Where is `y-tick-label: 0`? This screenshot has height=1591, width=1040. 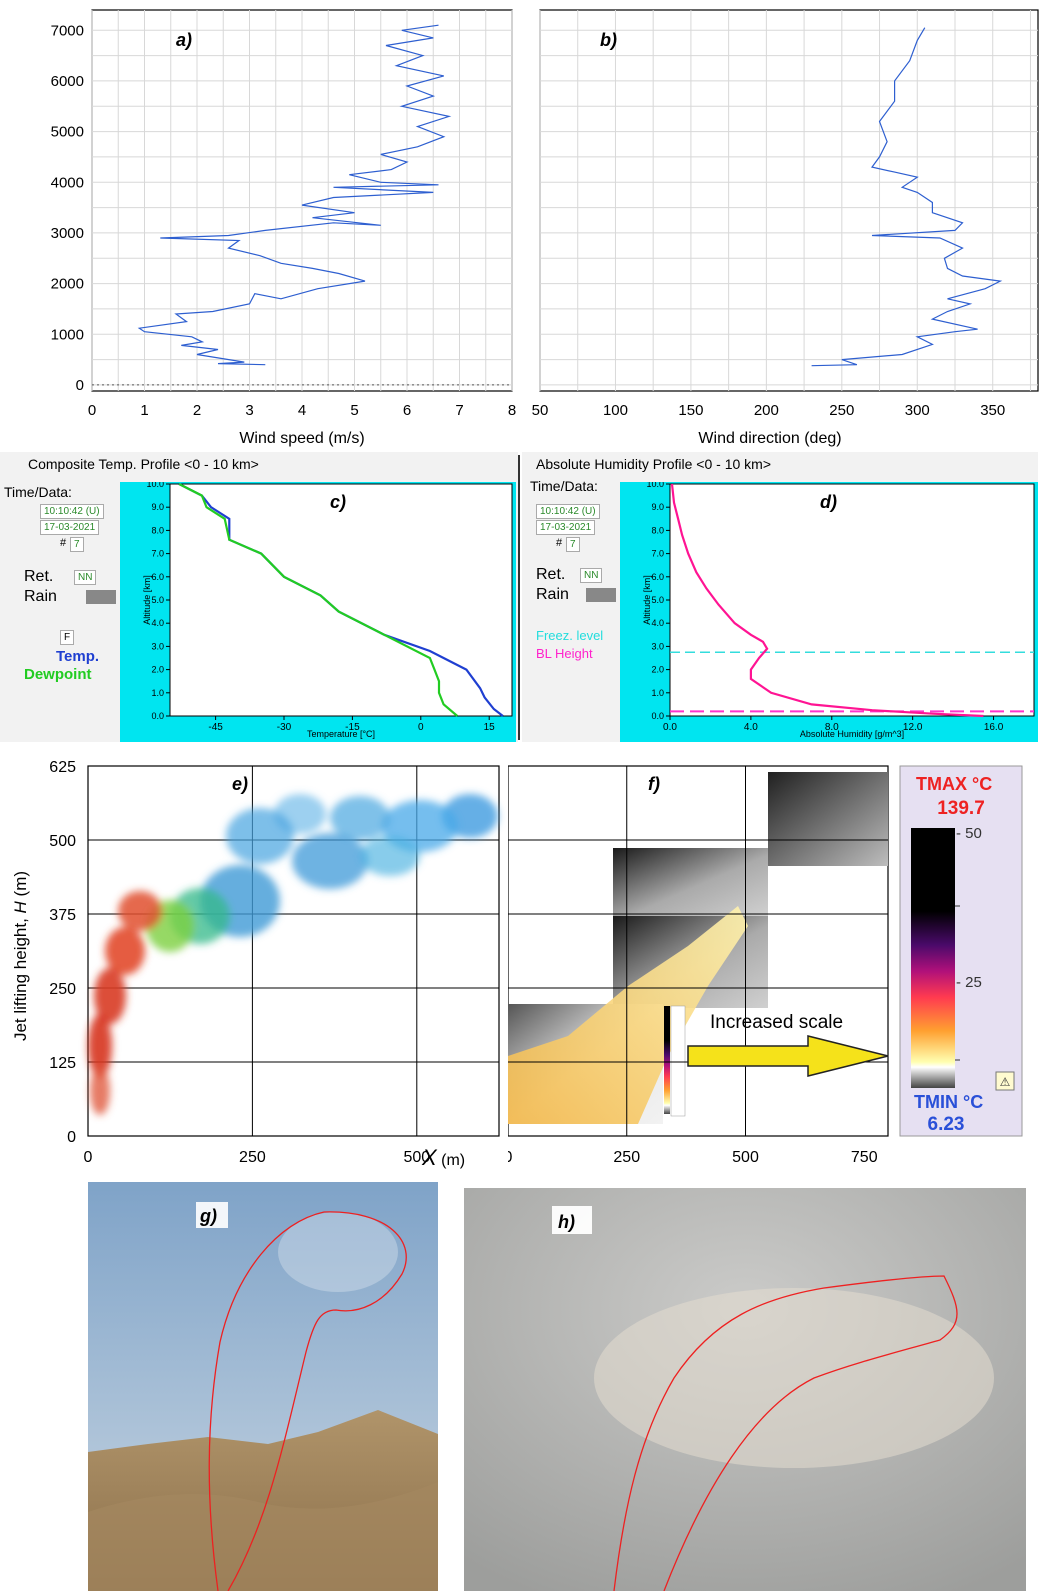
y-tick-label: 0 is located at coordinates (71, 1137).